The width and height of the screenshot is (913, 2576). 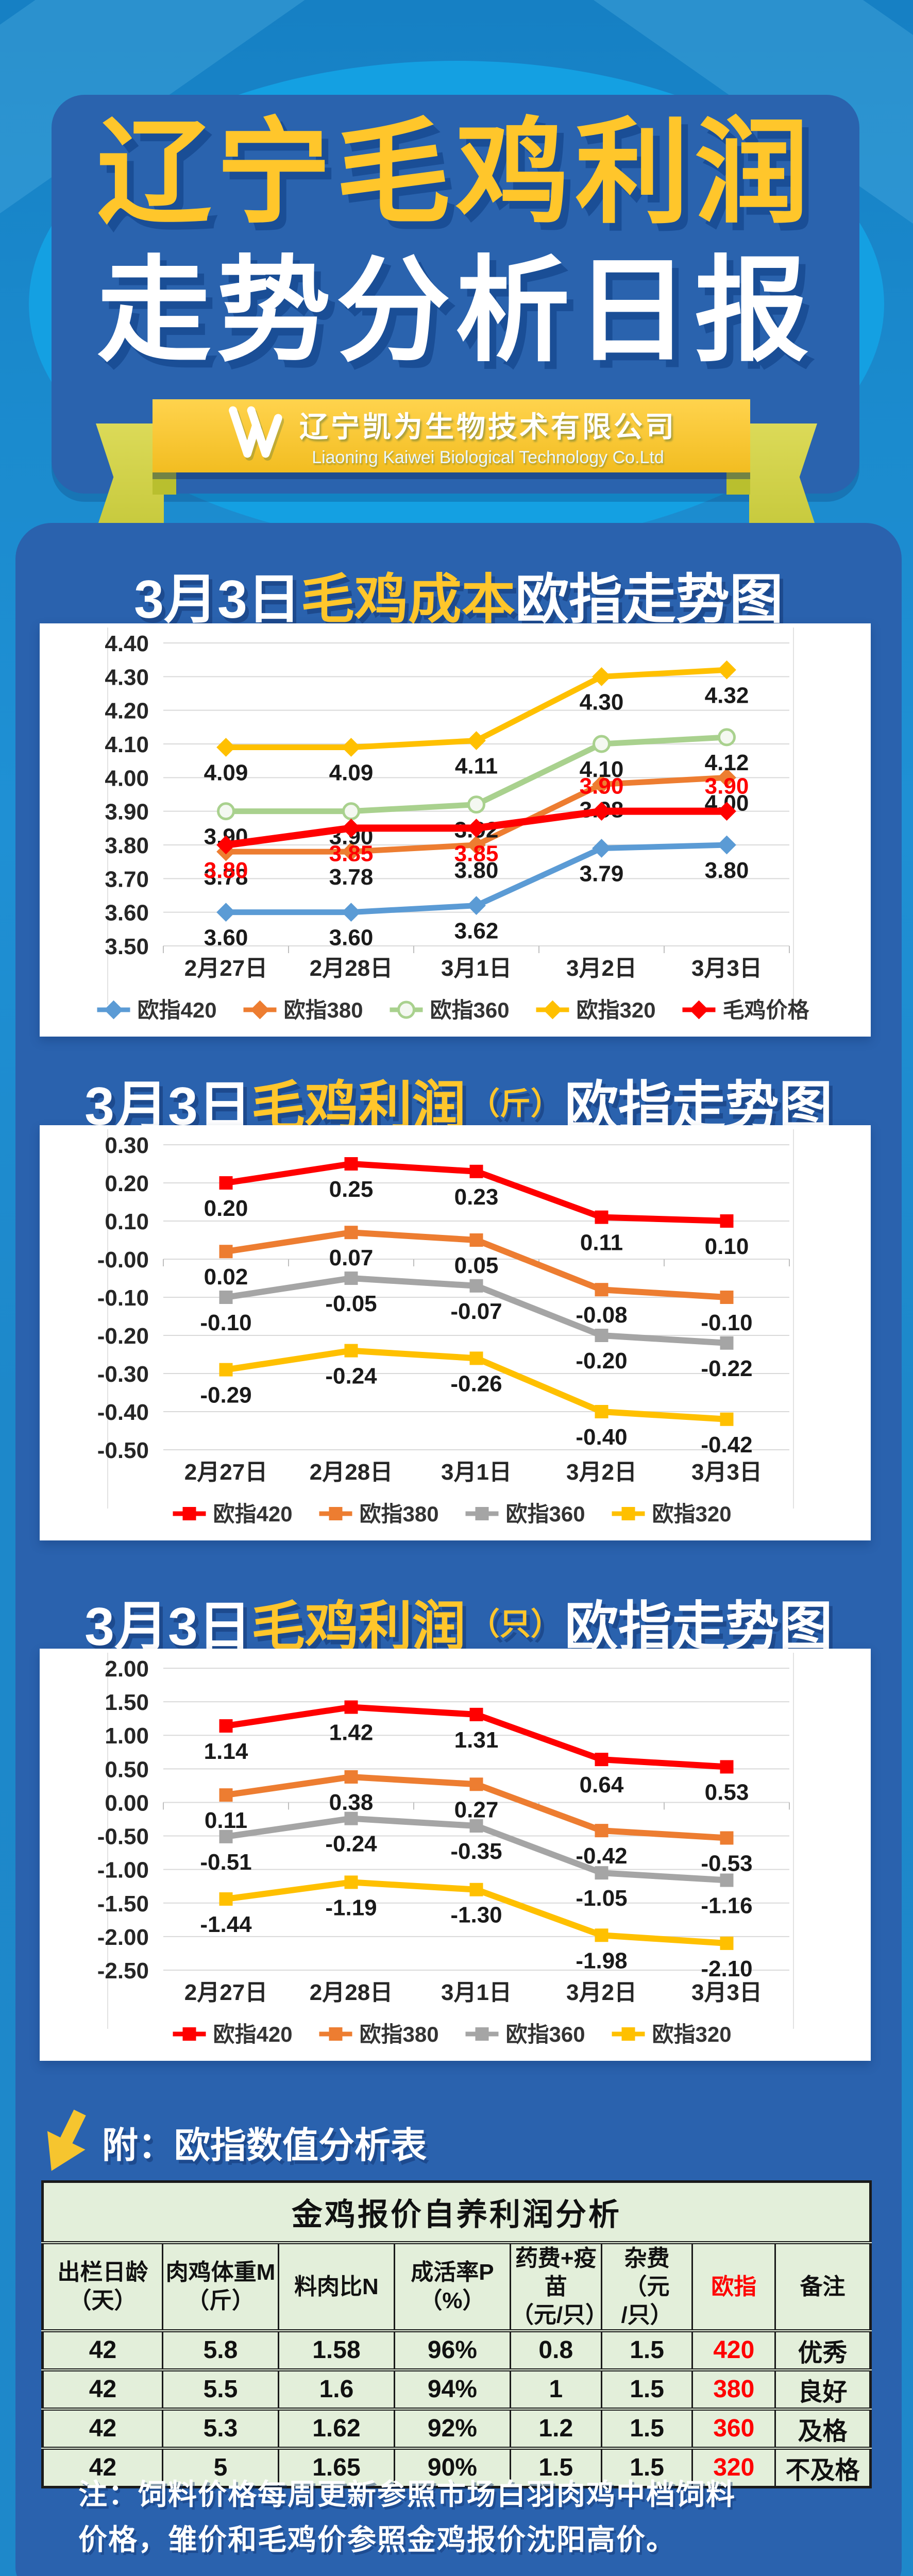 I want to click on y-tick-label: -1.50, so click(x=123, y=1904).